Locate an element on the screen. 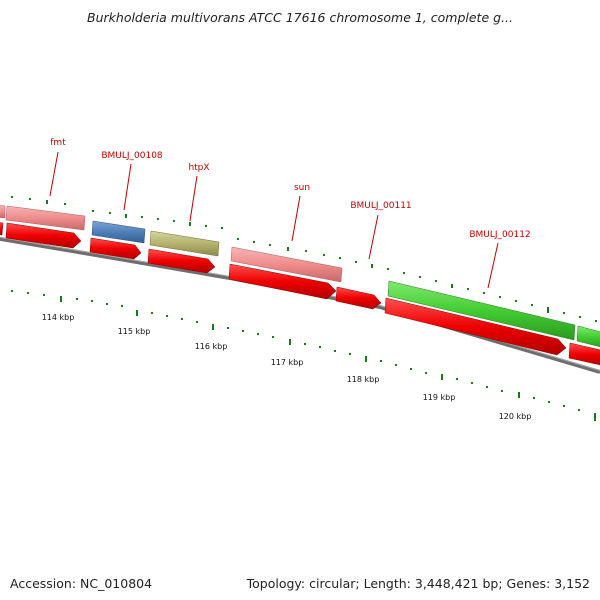 The image size is (600, 600). gene-bar-left-edge is located at coordinates (3, 212).